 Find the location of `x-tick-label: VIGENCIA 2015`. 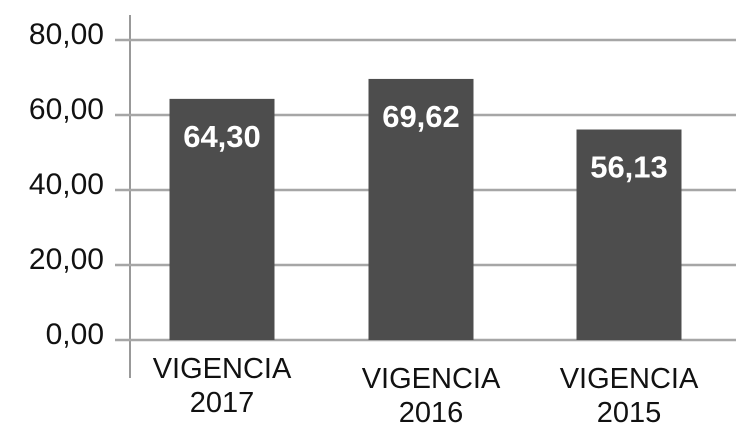

x-tick-label: VIGENCIA 2015 is located at coordinates (629, 396).